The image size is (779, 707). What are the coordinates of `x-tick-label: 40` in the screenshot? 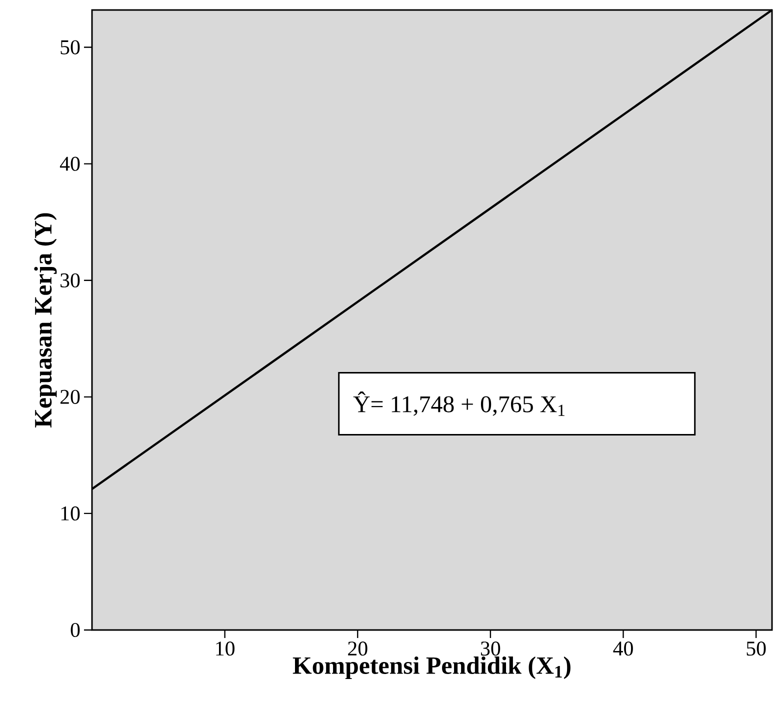 It's located at (623, 649).